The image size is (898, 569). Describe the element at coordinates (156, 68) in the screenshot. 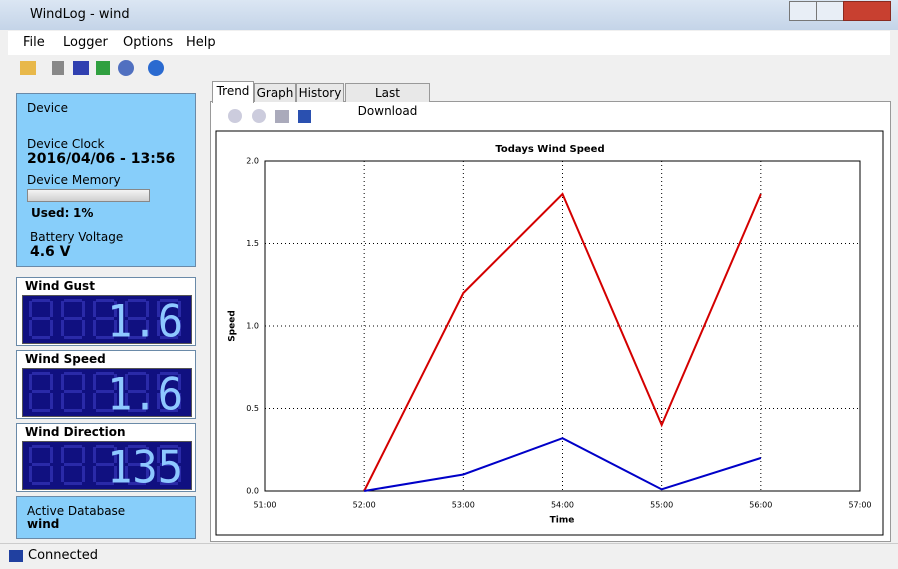

I see `help-button` at that location.